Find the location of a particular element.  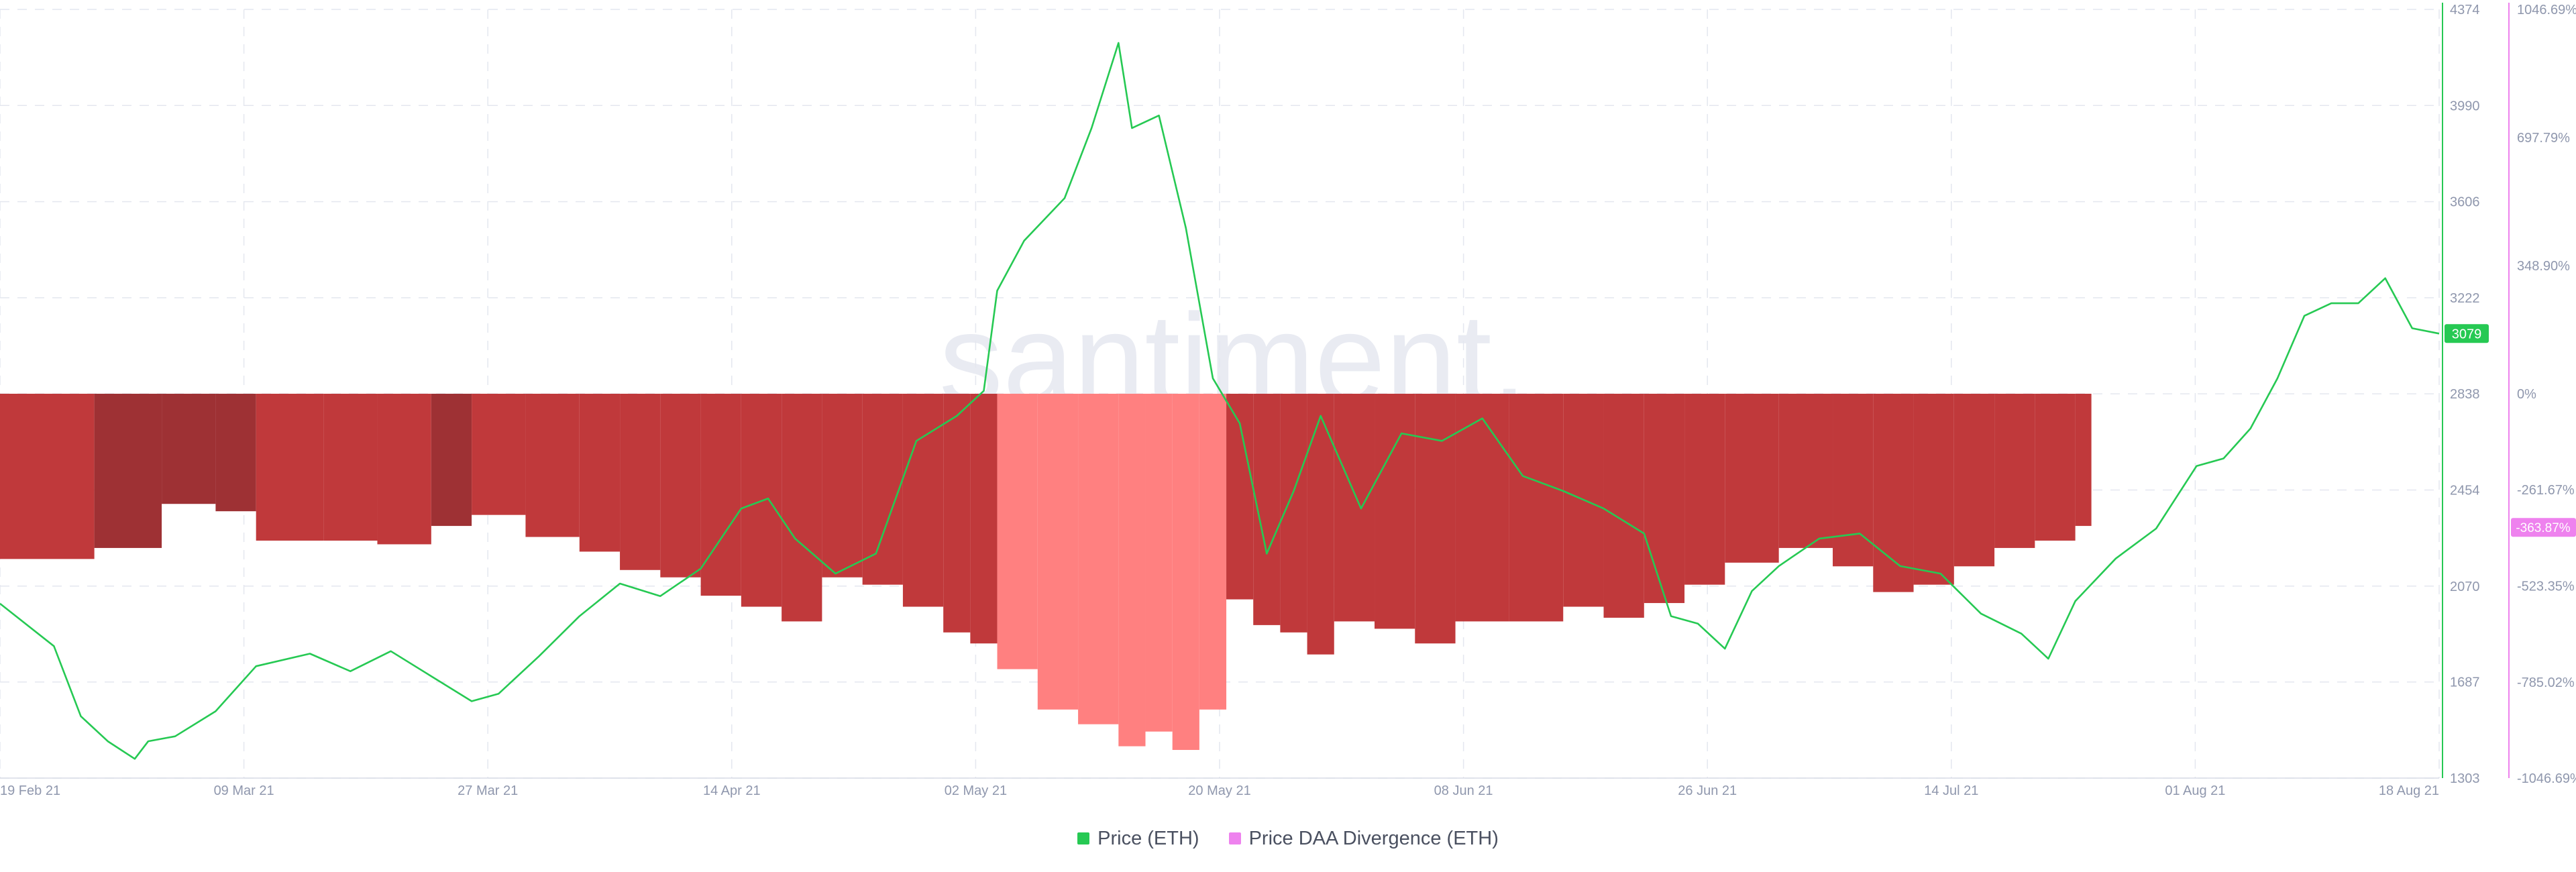

x-tick-label: 19 Feb 21 is located at coordinates (30, 790).